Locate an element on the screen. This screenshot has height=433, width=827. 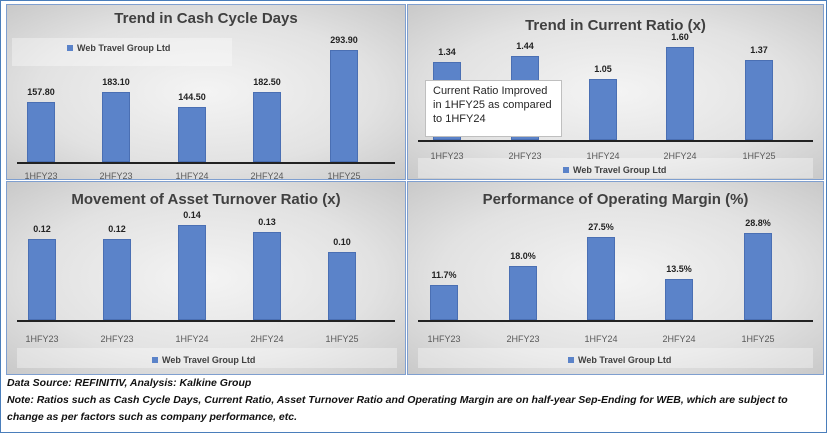
data-label: 1.37 is located at coordinates (759, 50).